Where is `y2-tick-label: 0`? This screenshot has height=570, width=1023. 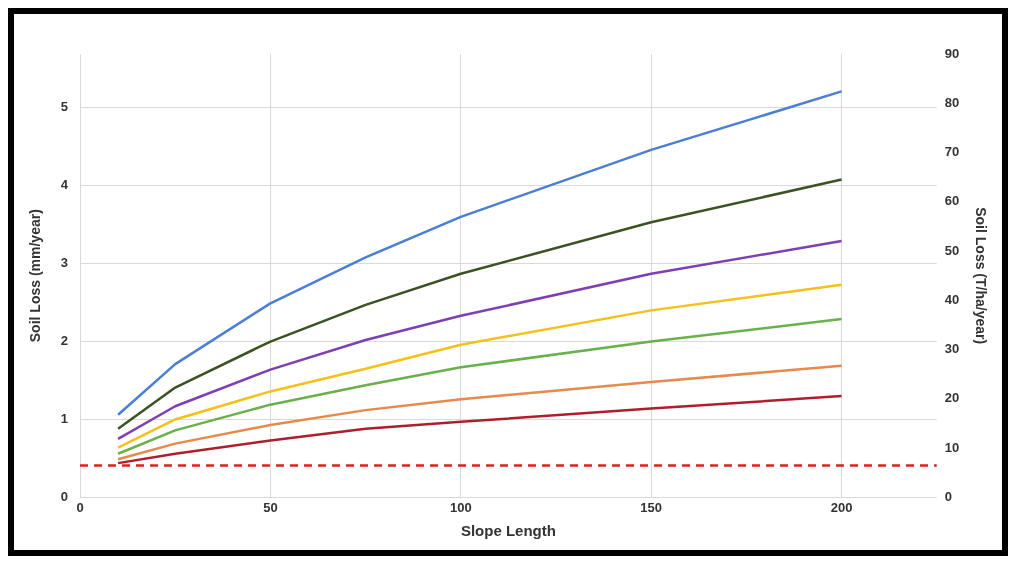
y2-tick-label: 0 is located at coordinates (948, 496).